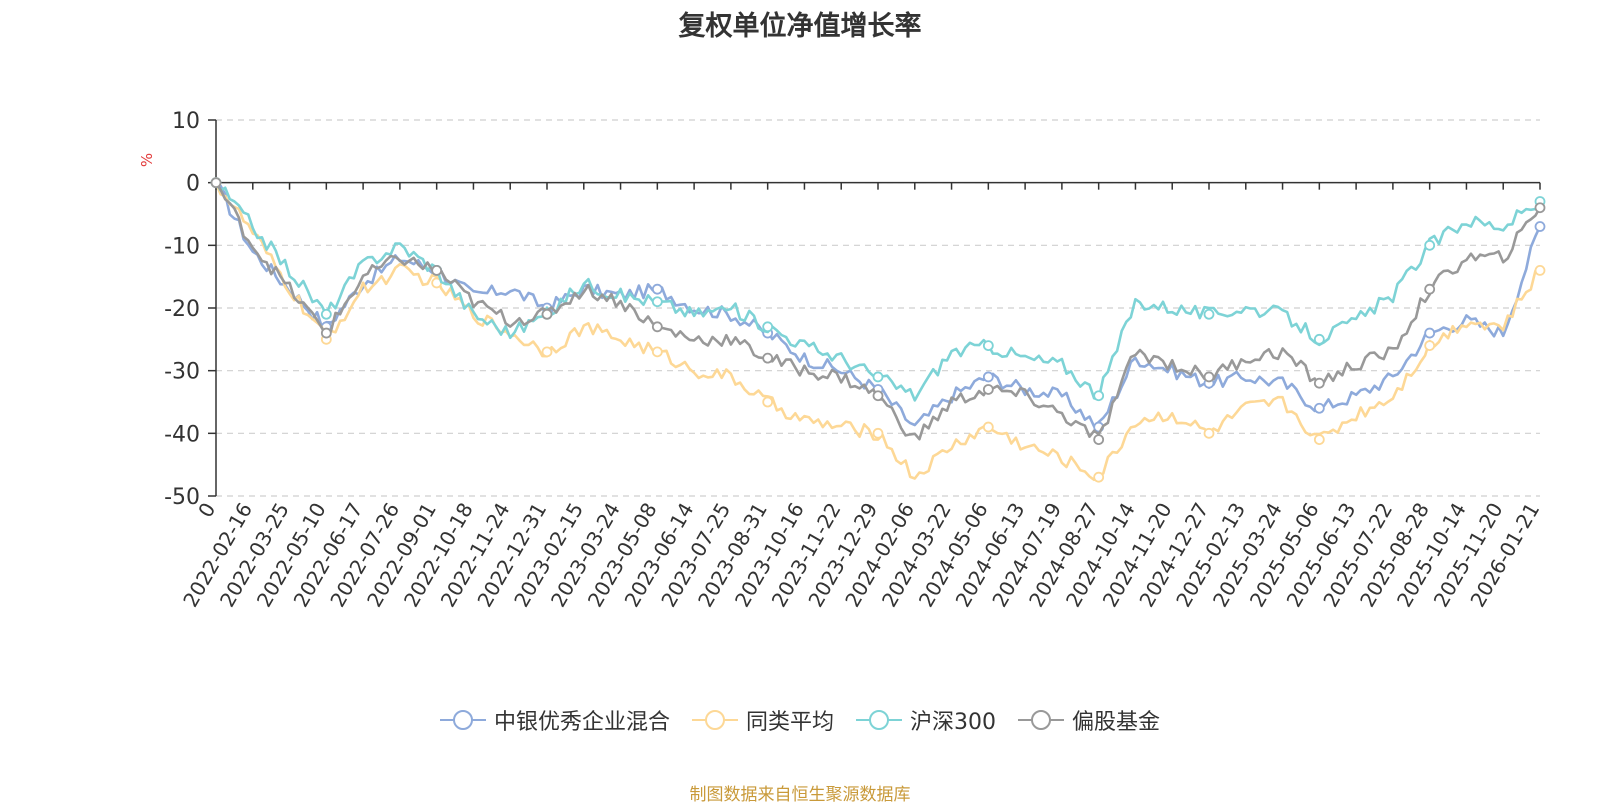 The height and width of the screenshot is (805, 1600). Describe the element at coordinates (182, 246) in the screenshot. I see `y-tick-label: -10` at that location.